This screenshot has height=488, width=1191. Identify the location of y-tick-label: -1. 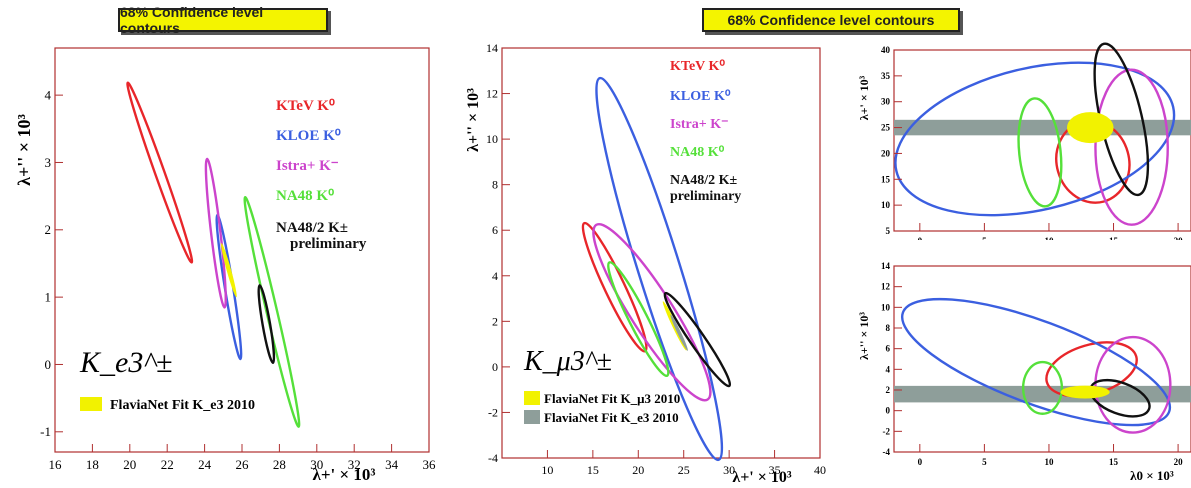
(45, 431).